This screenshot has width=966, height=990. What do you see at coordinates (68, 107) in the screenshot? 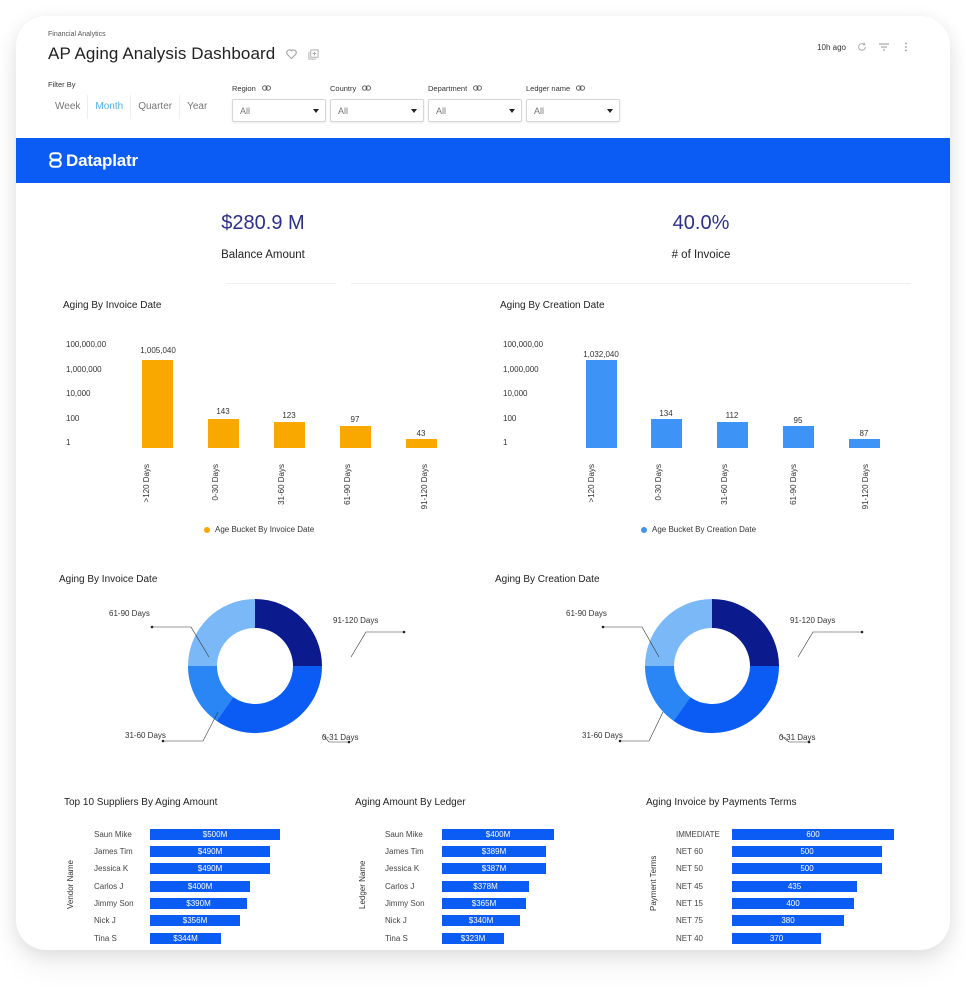
I see `tab-week: Week` at bounding box center [68, 107].